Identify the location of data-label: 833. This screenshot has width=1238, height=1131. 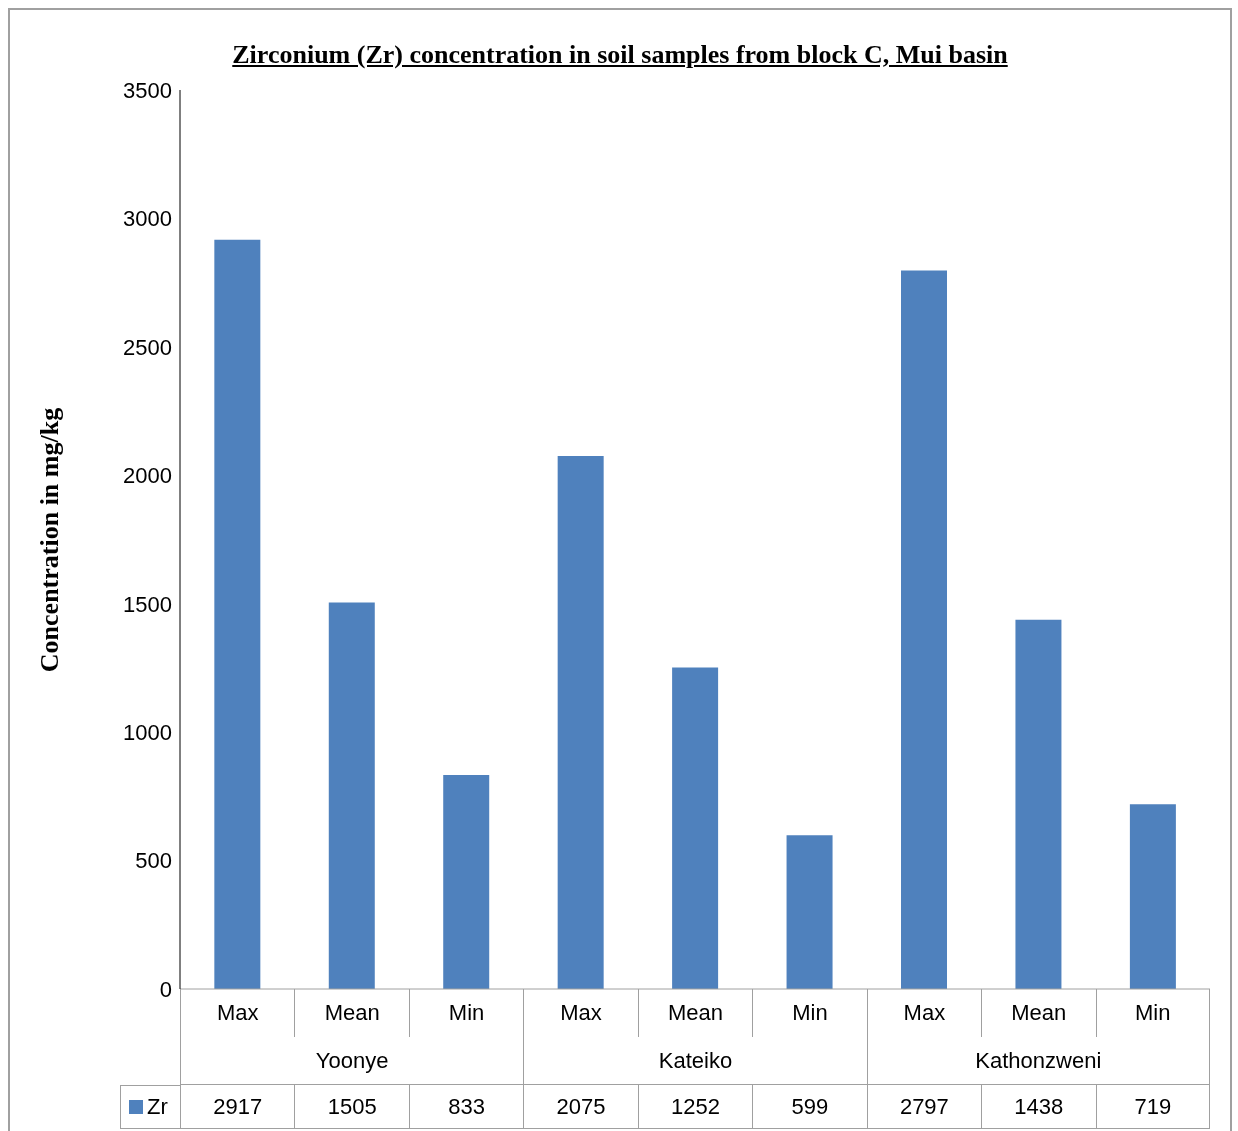
(466, 1107).